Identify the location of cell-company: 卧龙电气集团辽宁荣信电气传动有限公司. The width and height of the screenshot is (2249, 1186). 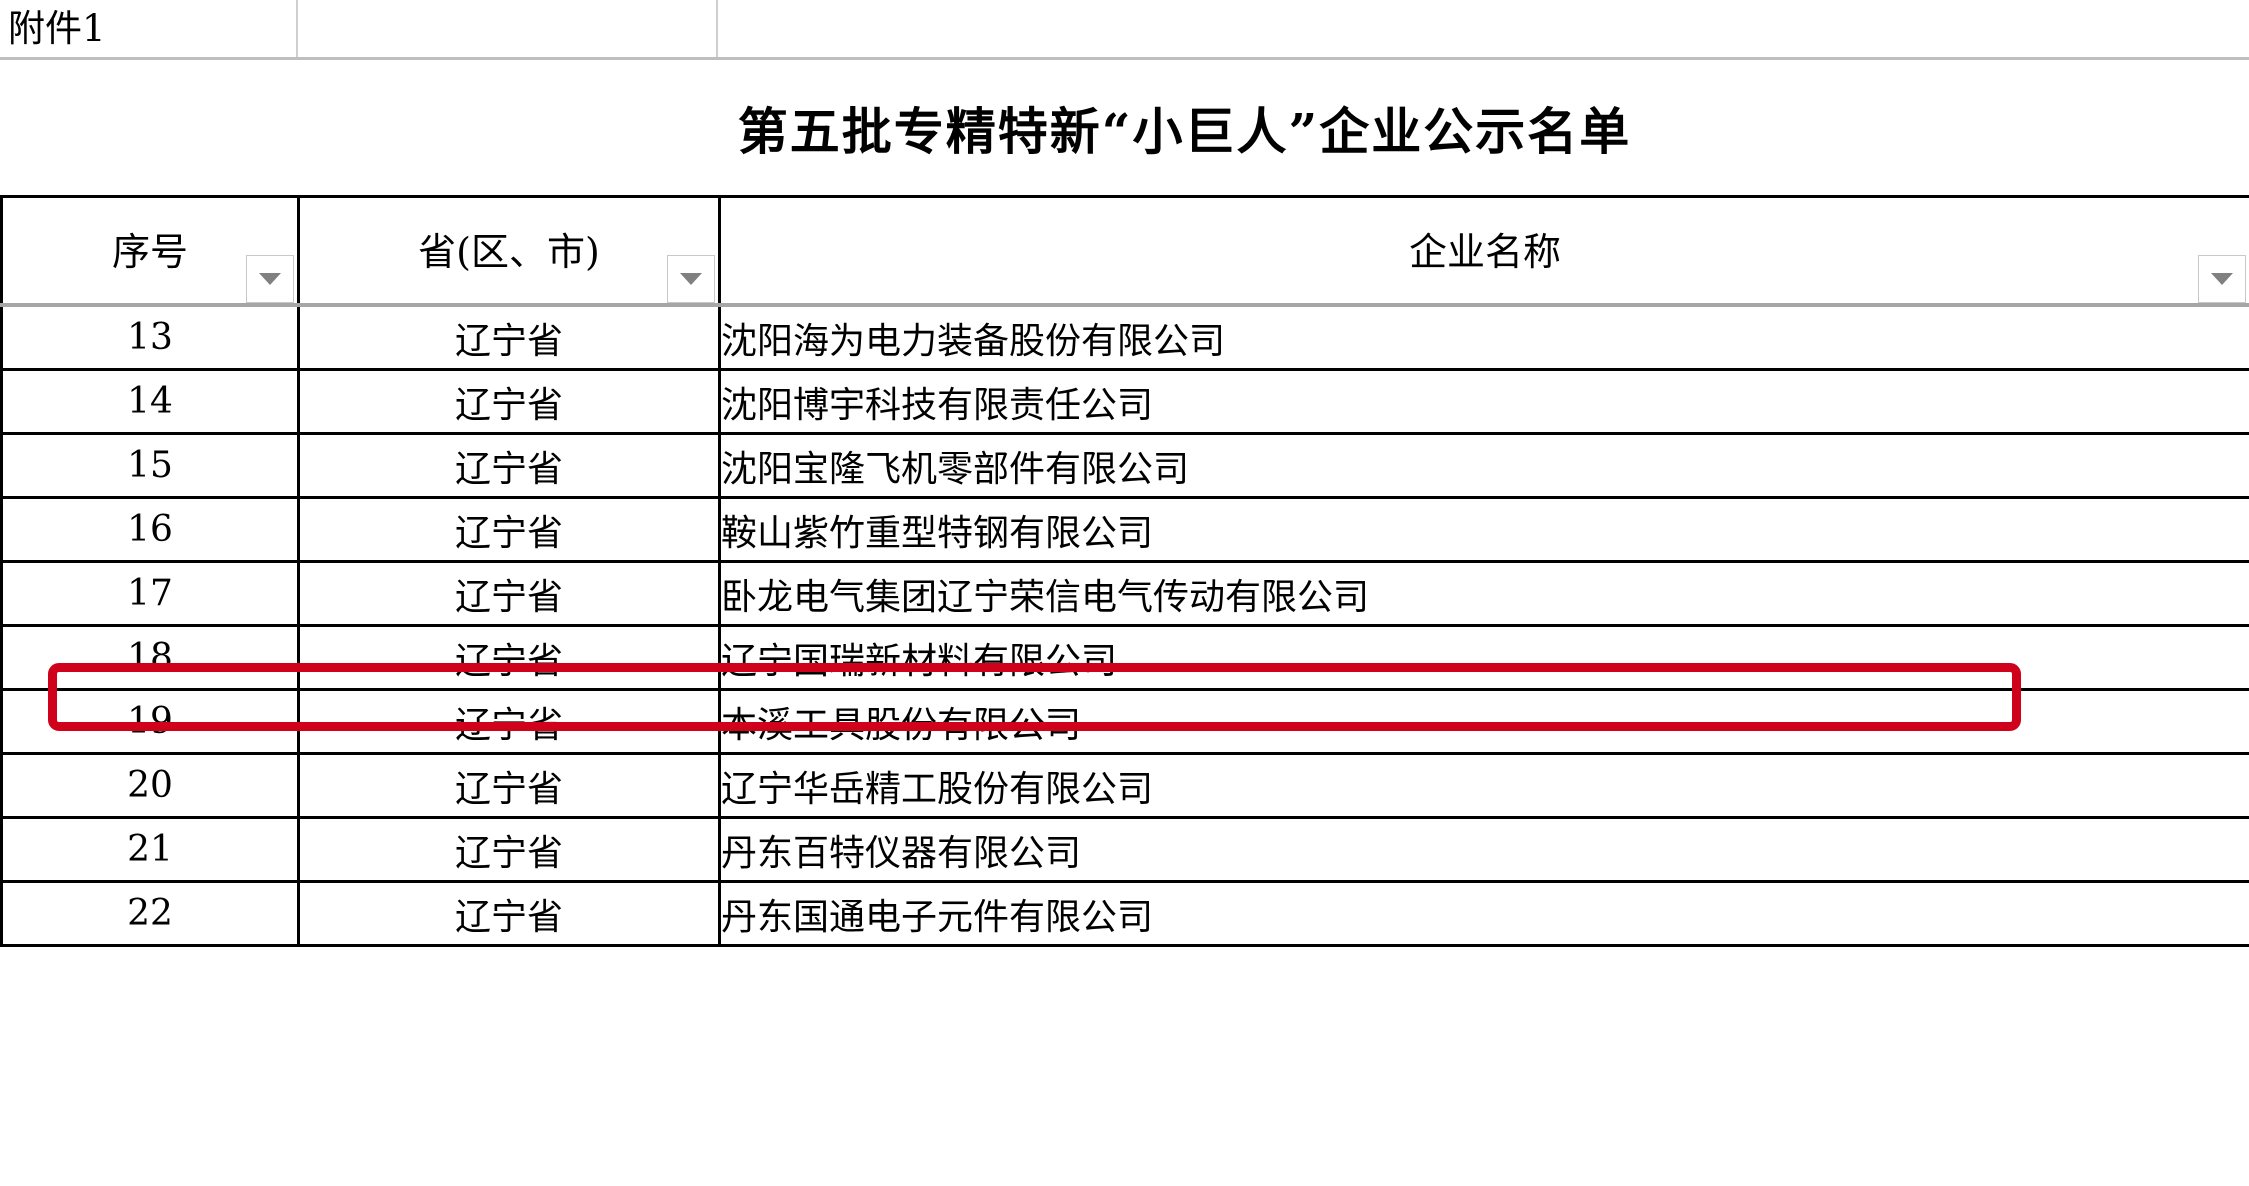
(1483, 593).